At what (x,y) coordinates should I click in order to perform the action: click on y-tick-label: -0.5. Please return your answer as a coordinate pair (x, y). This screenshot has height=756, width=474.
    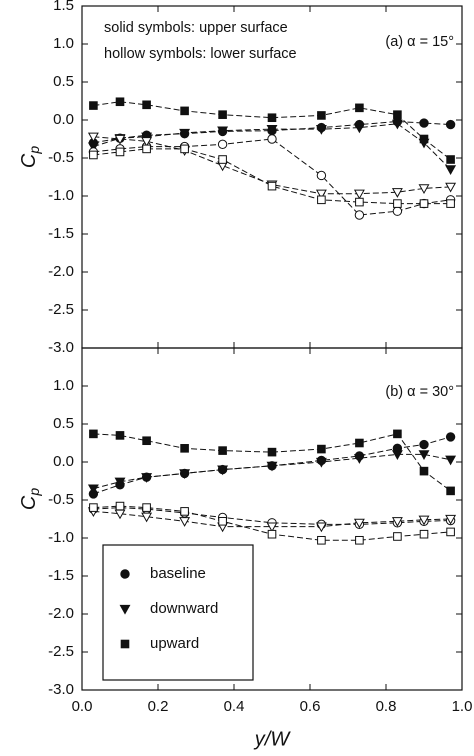
    Looking at the image, I should click on (61, 499).